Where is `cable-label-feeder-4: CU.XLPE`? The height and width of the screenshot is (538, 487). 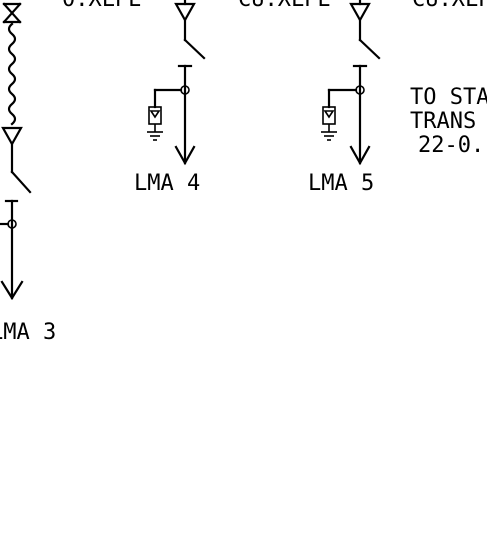 cable-label-feeder-4: CU.XLPE is located at coordinates (284, 6).